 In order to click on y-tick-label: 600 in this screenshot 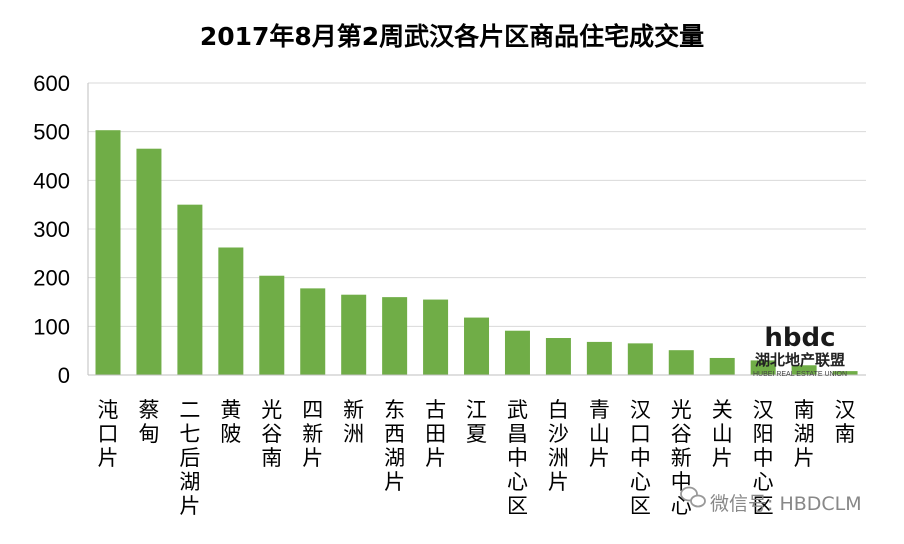, I will do `click(51, 83)`.